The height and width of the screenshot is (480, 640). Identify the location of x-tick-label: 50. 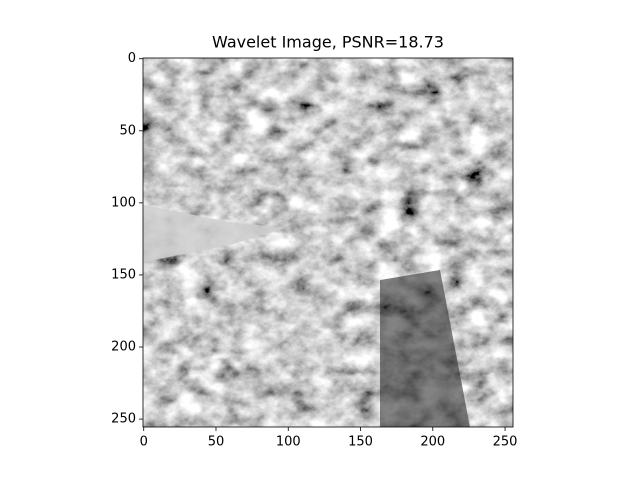
(216, 442).